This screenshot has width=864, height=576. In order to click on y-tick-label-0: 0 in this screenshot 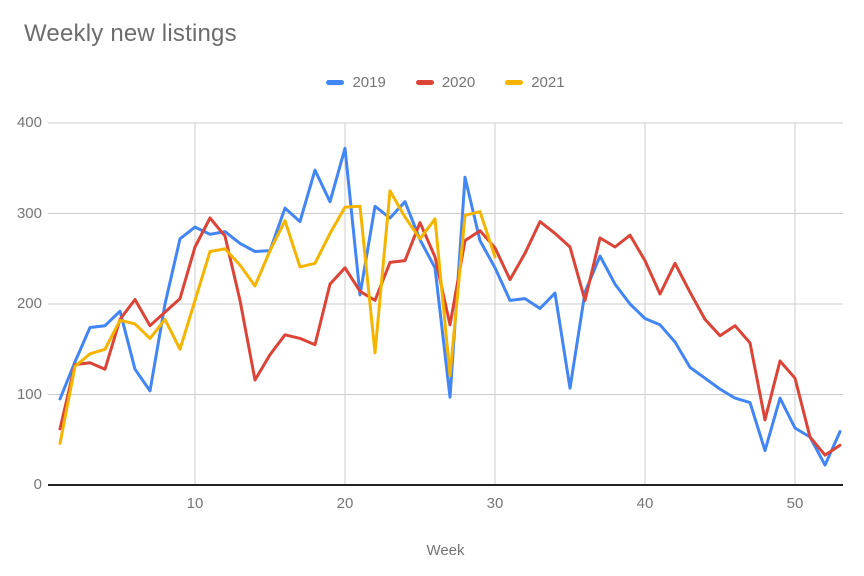, I will do `click(37, 484)`.